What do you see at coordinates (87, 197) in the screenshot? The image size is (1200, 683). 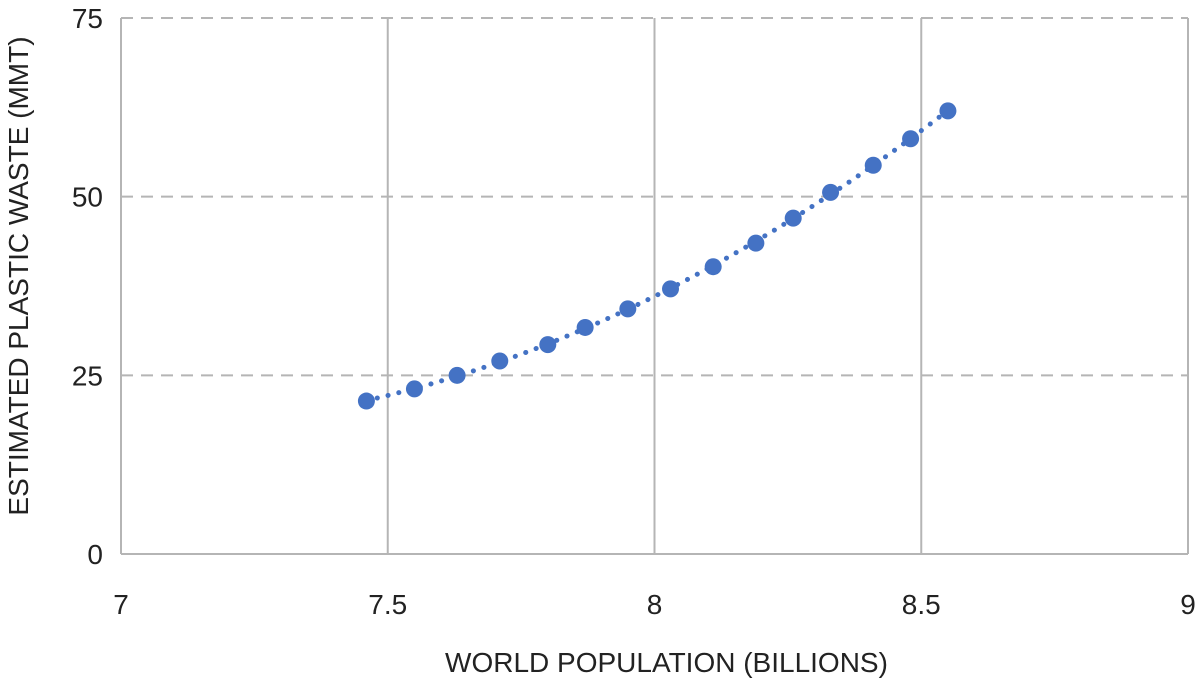 I see `y-tick-label: 50` at bounding box center [87, 197].